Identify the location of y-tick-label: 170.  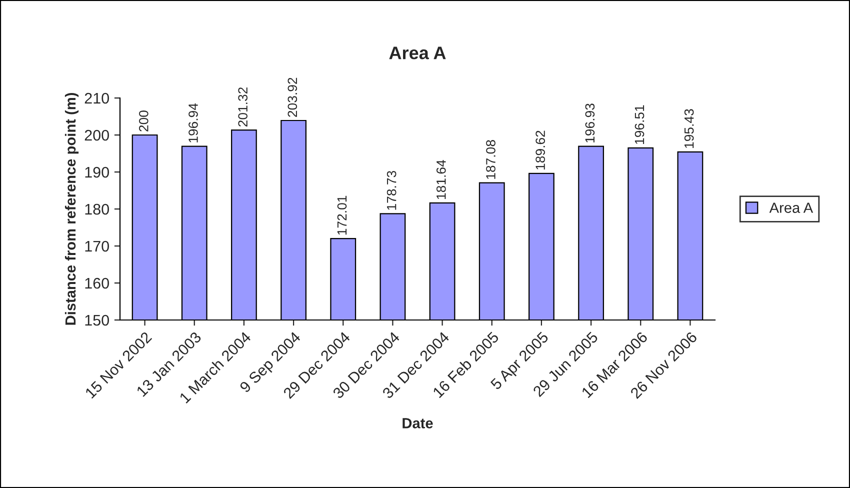
(97, 246).